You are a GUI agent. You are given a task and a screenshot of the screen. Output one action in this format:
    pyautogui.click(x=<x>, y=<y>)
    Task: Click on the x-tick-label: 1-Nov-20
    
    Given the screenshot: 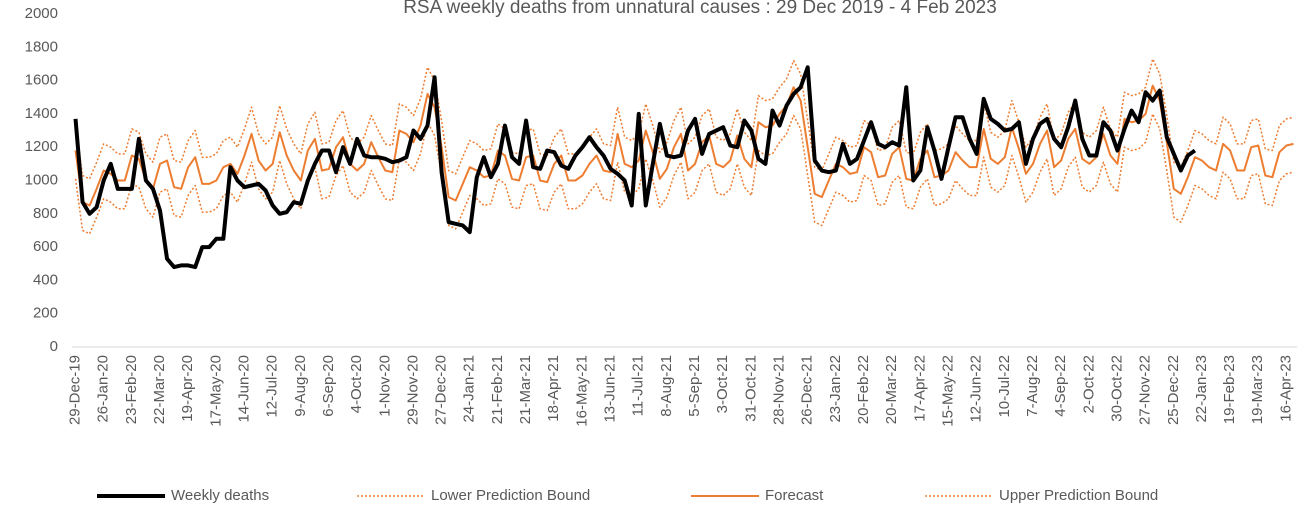 What is the action you would take?
    pyautogui.click(x=384, y=386)
    